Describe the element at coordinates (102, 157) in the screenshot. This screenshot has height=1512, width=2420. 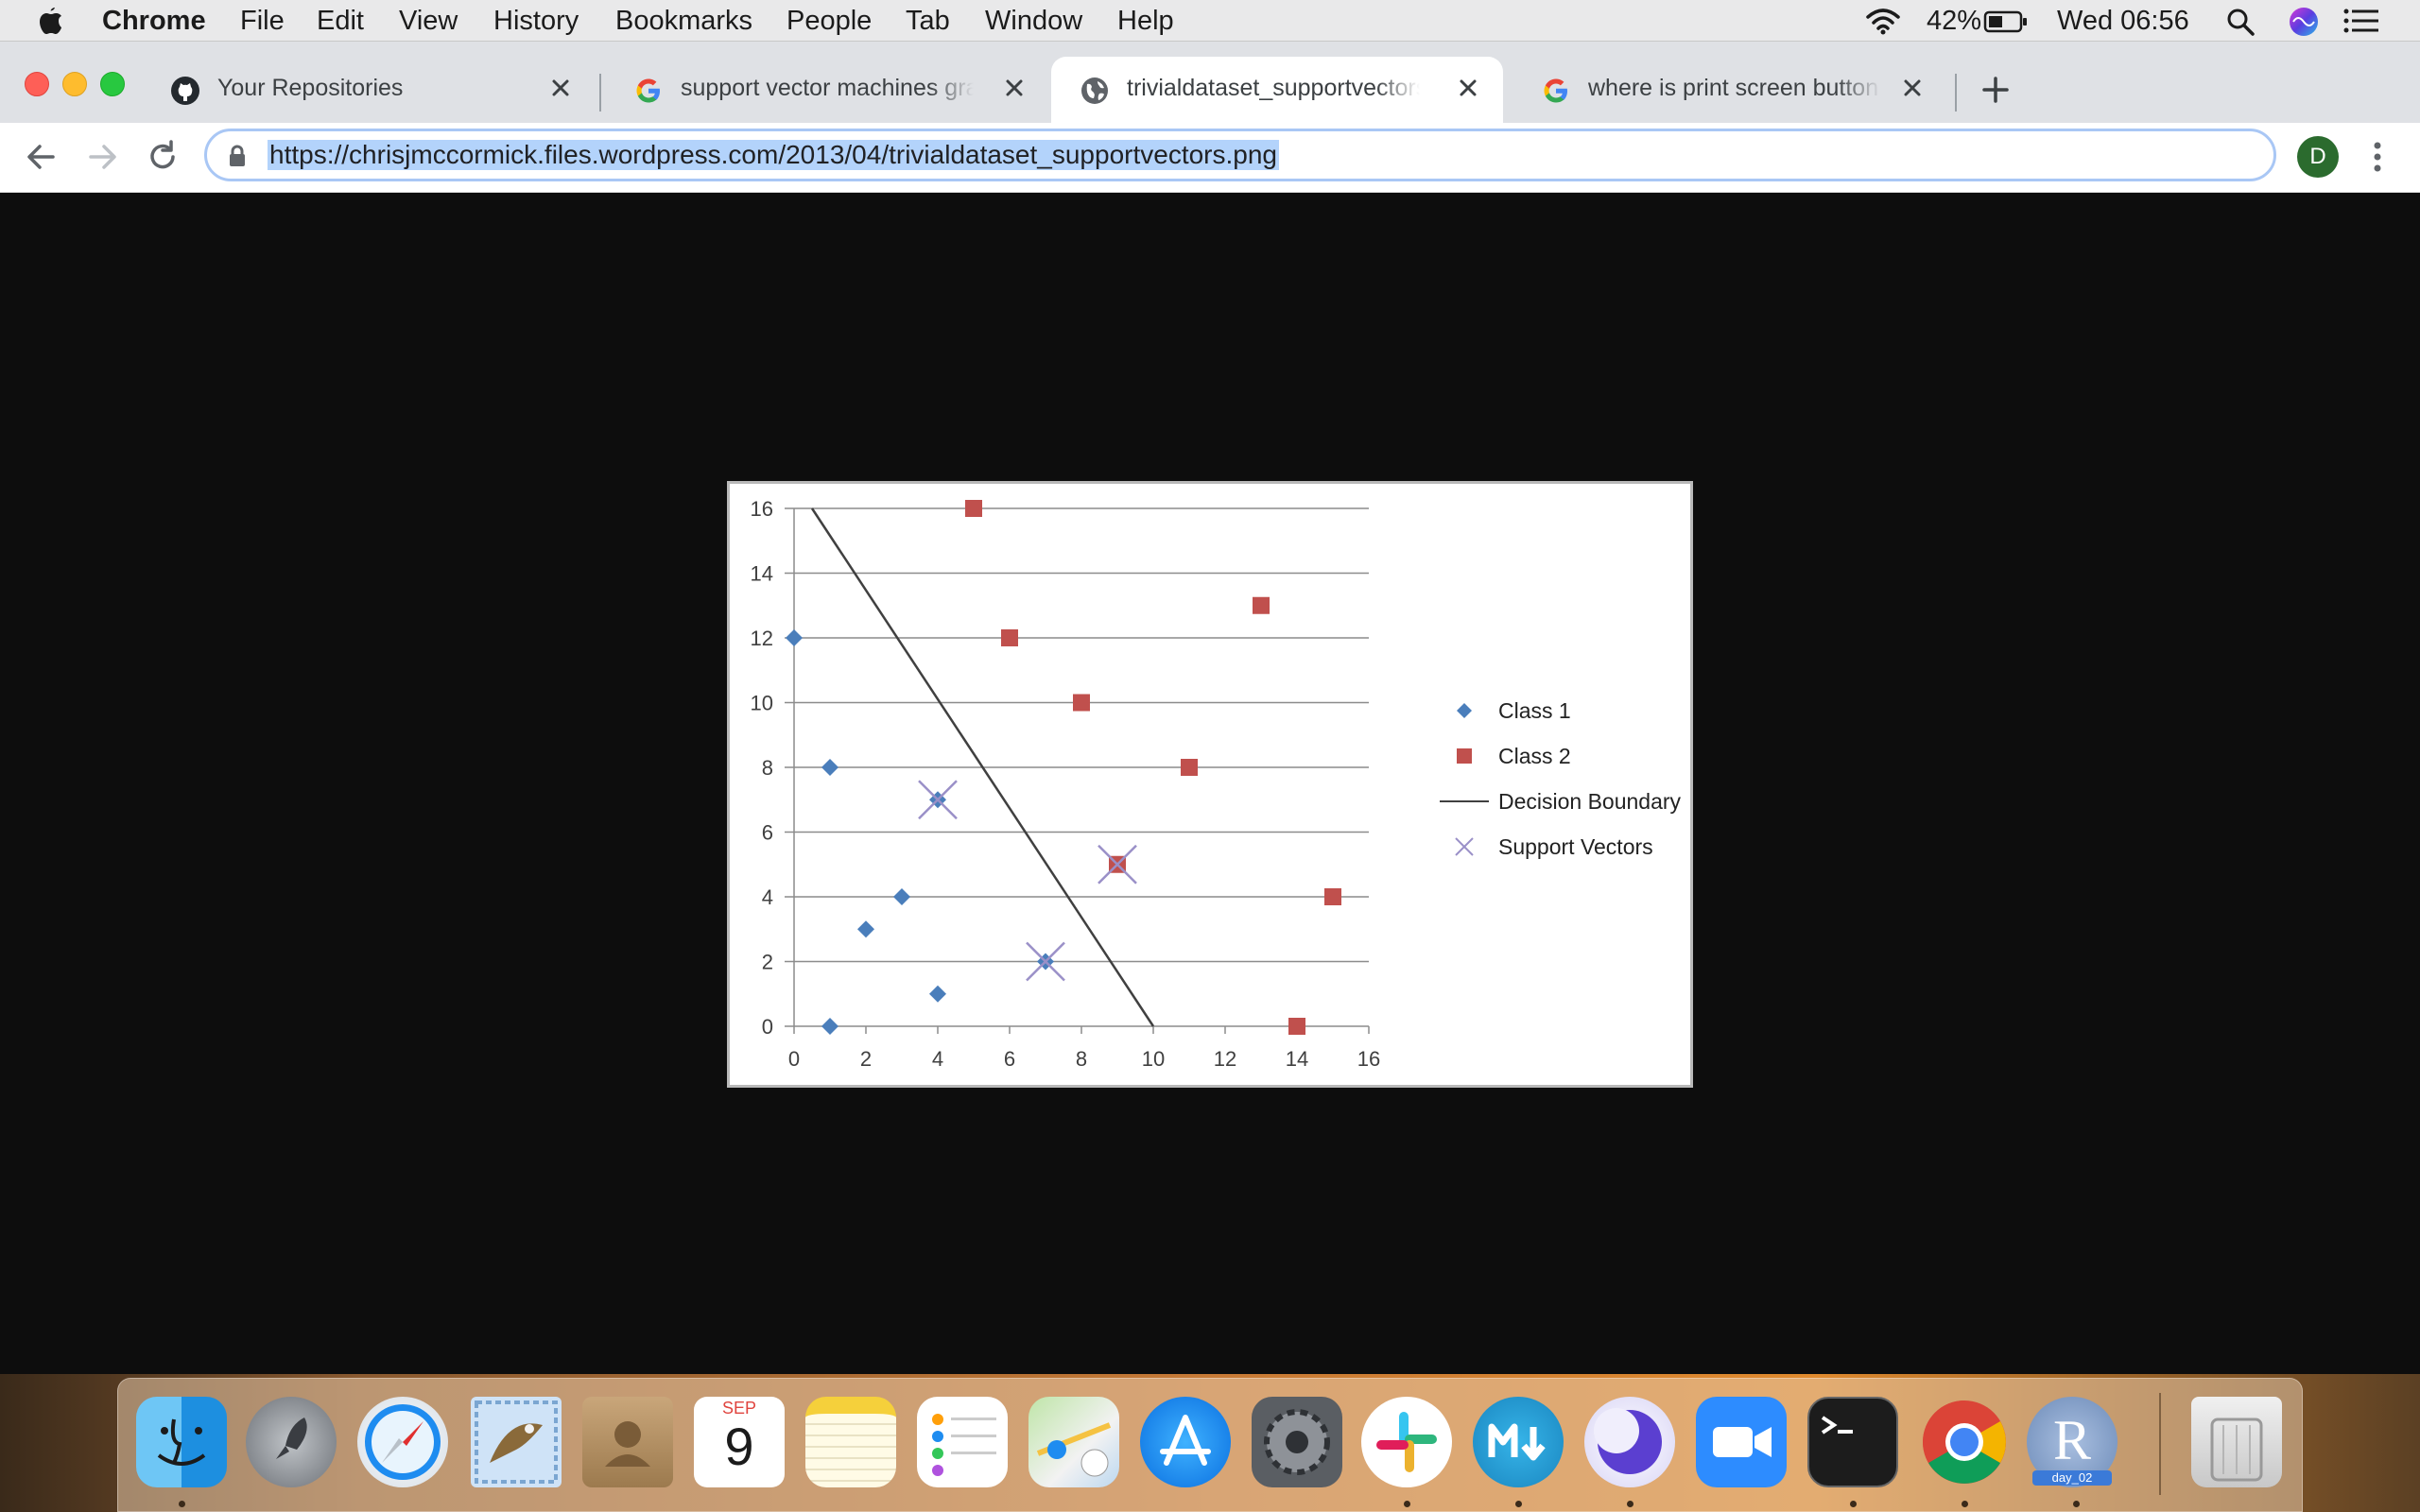
I see `forward-icon` at that location.